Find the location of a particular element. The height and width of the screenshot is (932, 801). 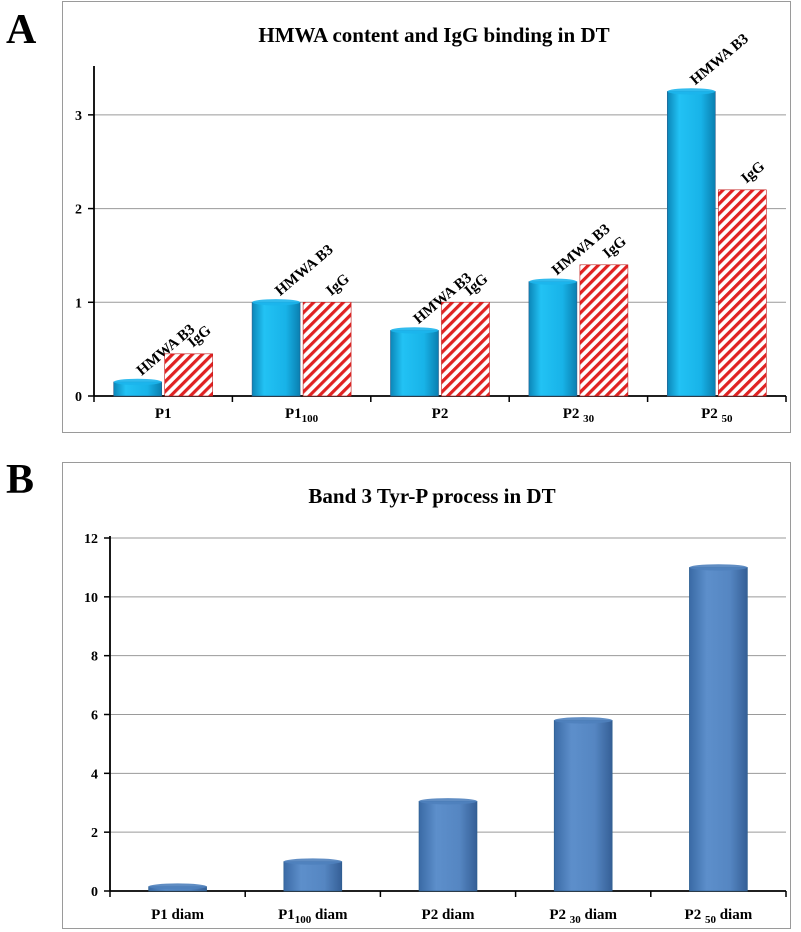

x-tick-label: P2 30 diam is located at coordinates (583, 916).